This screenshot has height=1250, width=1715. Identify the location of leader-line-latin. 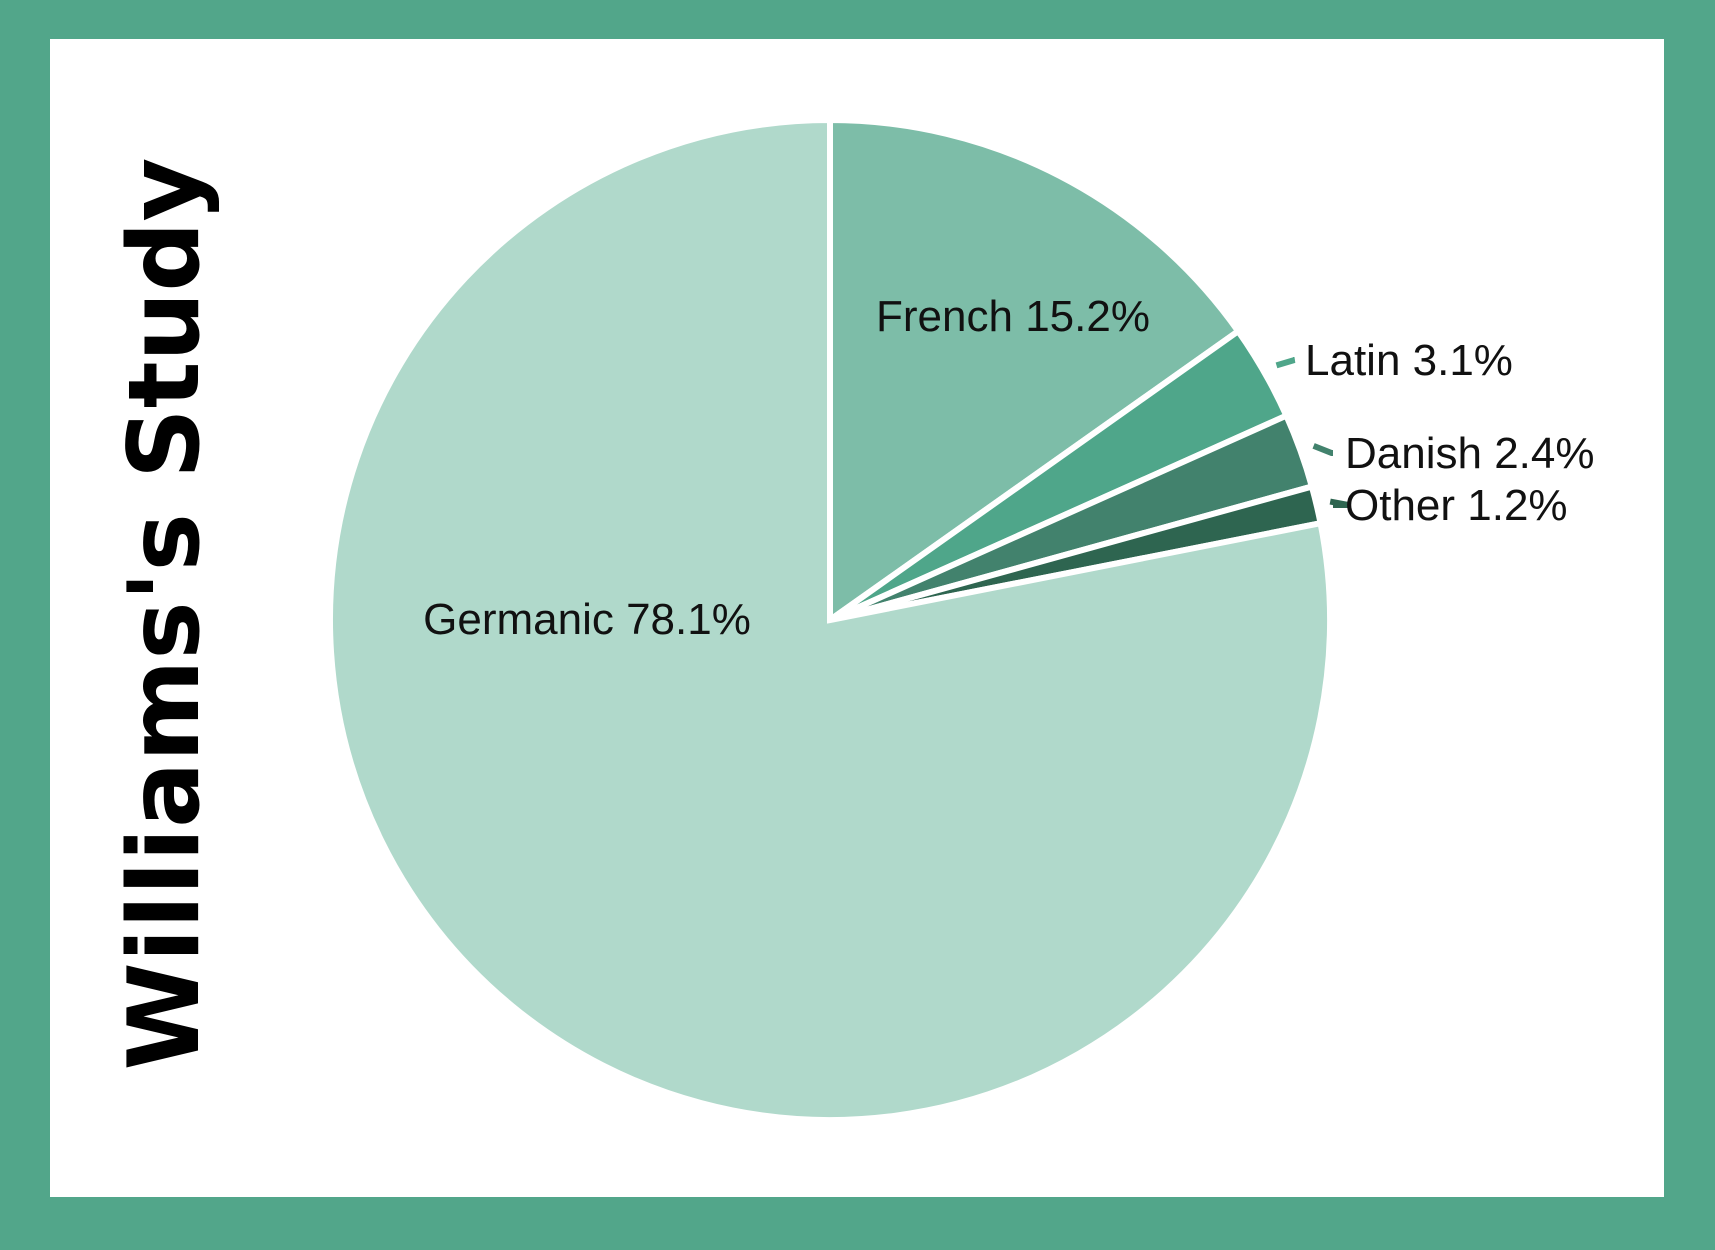
(1285, 363).